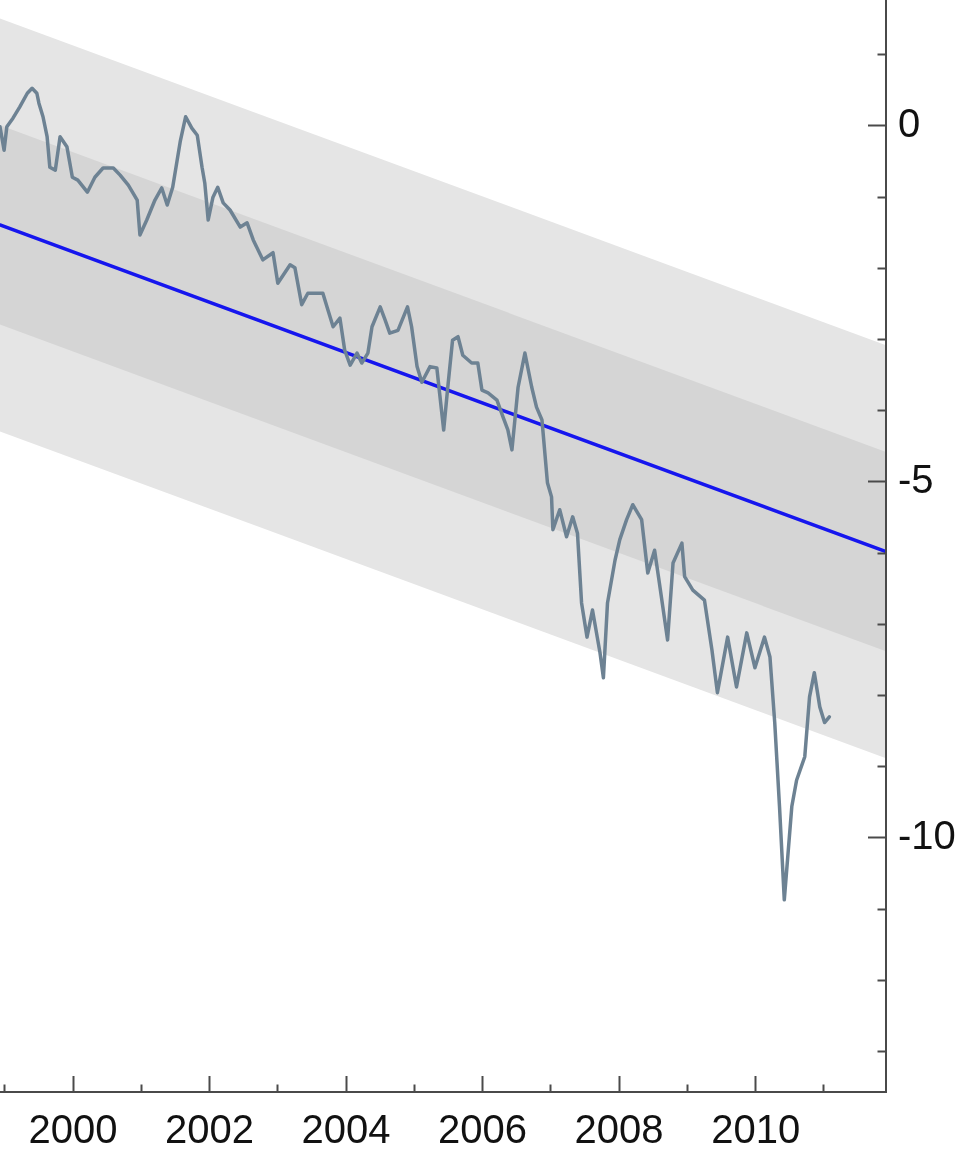 The image size is (960, 1150). Describe the element at coordinates (73, 1128) in the screenshot. I see `x-tick-label: 2000` at that location.